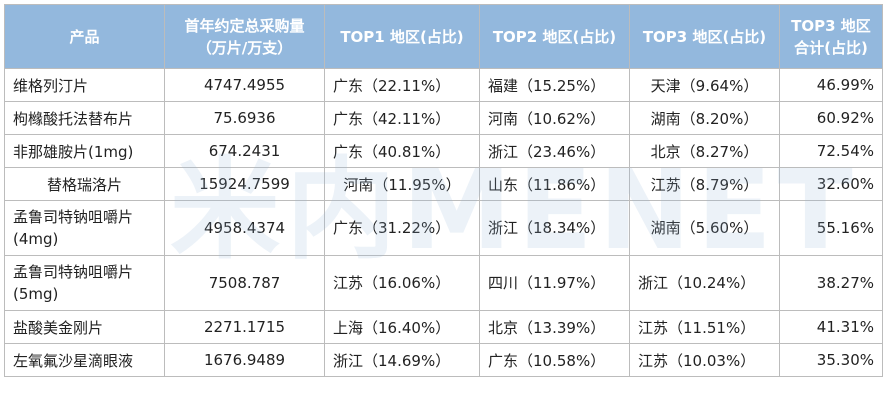 This screenshot has height=414, width=886. I want to click on top1-cell: 江苏（16.06%）, so click(402, 283).